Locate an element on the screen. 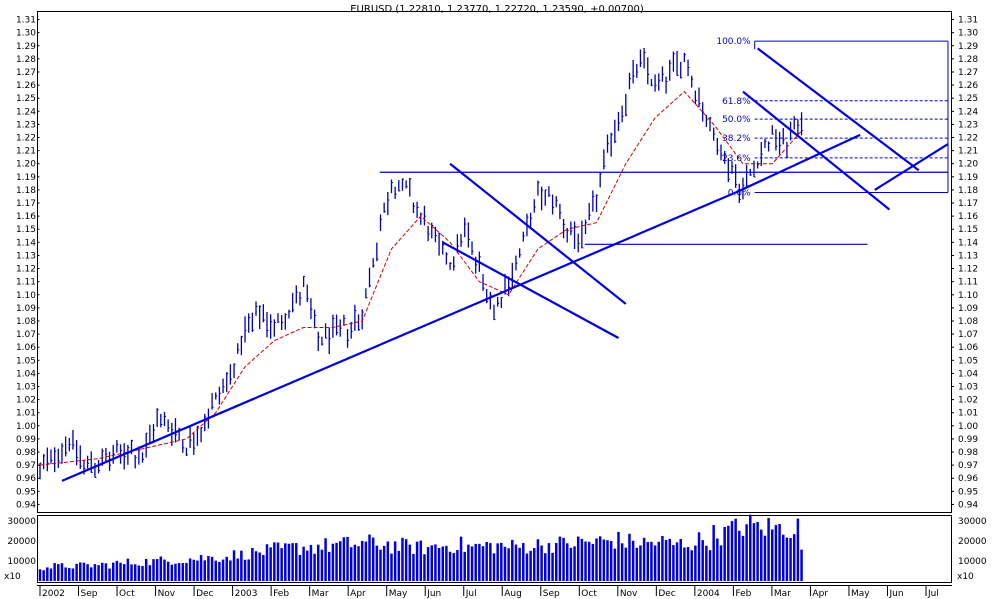  date-label: May is located at coordinates (398, 594).